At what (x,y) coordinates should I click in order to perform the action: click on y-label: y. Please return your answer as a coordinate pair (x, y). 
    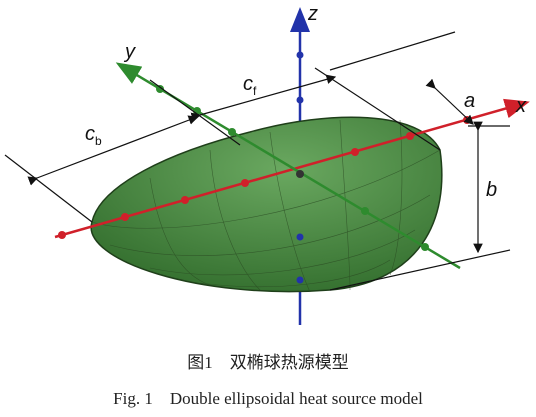
    Looking at the image, I should click on (129, 52).